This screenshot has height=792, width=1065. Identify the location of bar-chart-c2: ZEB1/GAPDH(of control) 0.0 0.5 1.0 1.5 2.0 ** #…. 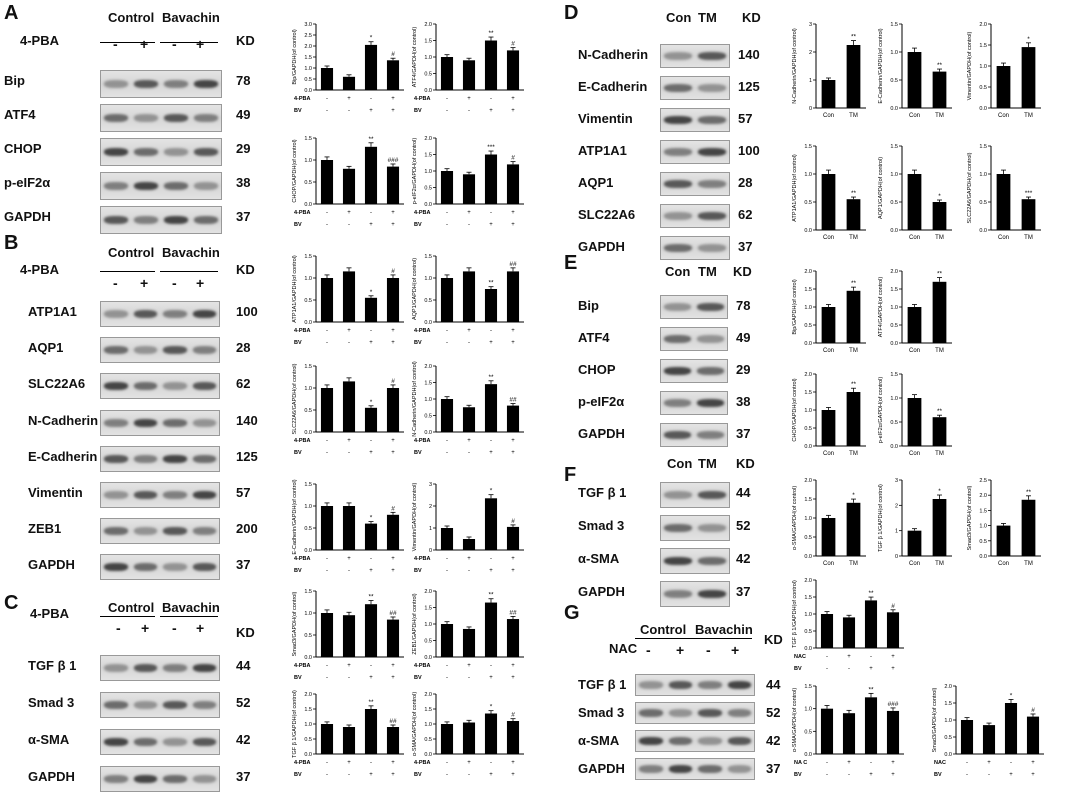
(468, 635).